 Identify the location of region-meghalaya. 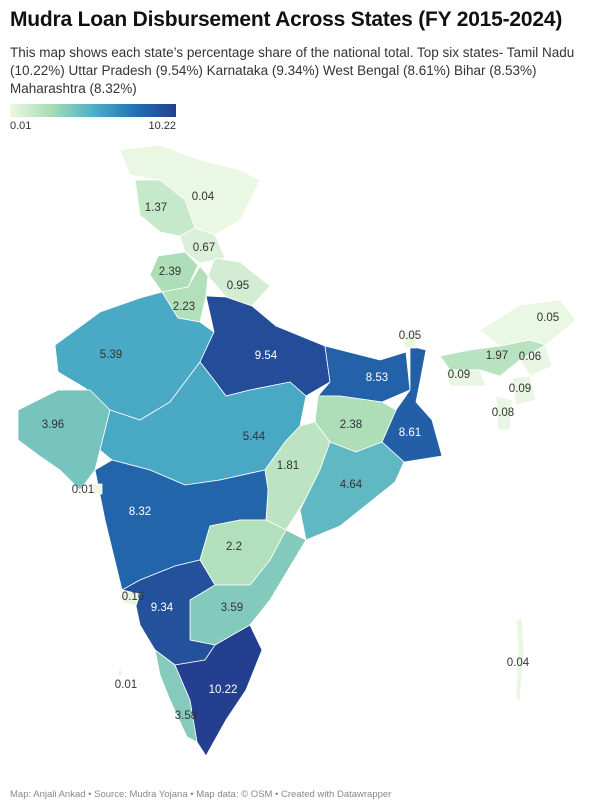
(466, 378).